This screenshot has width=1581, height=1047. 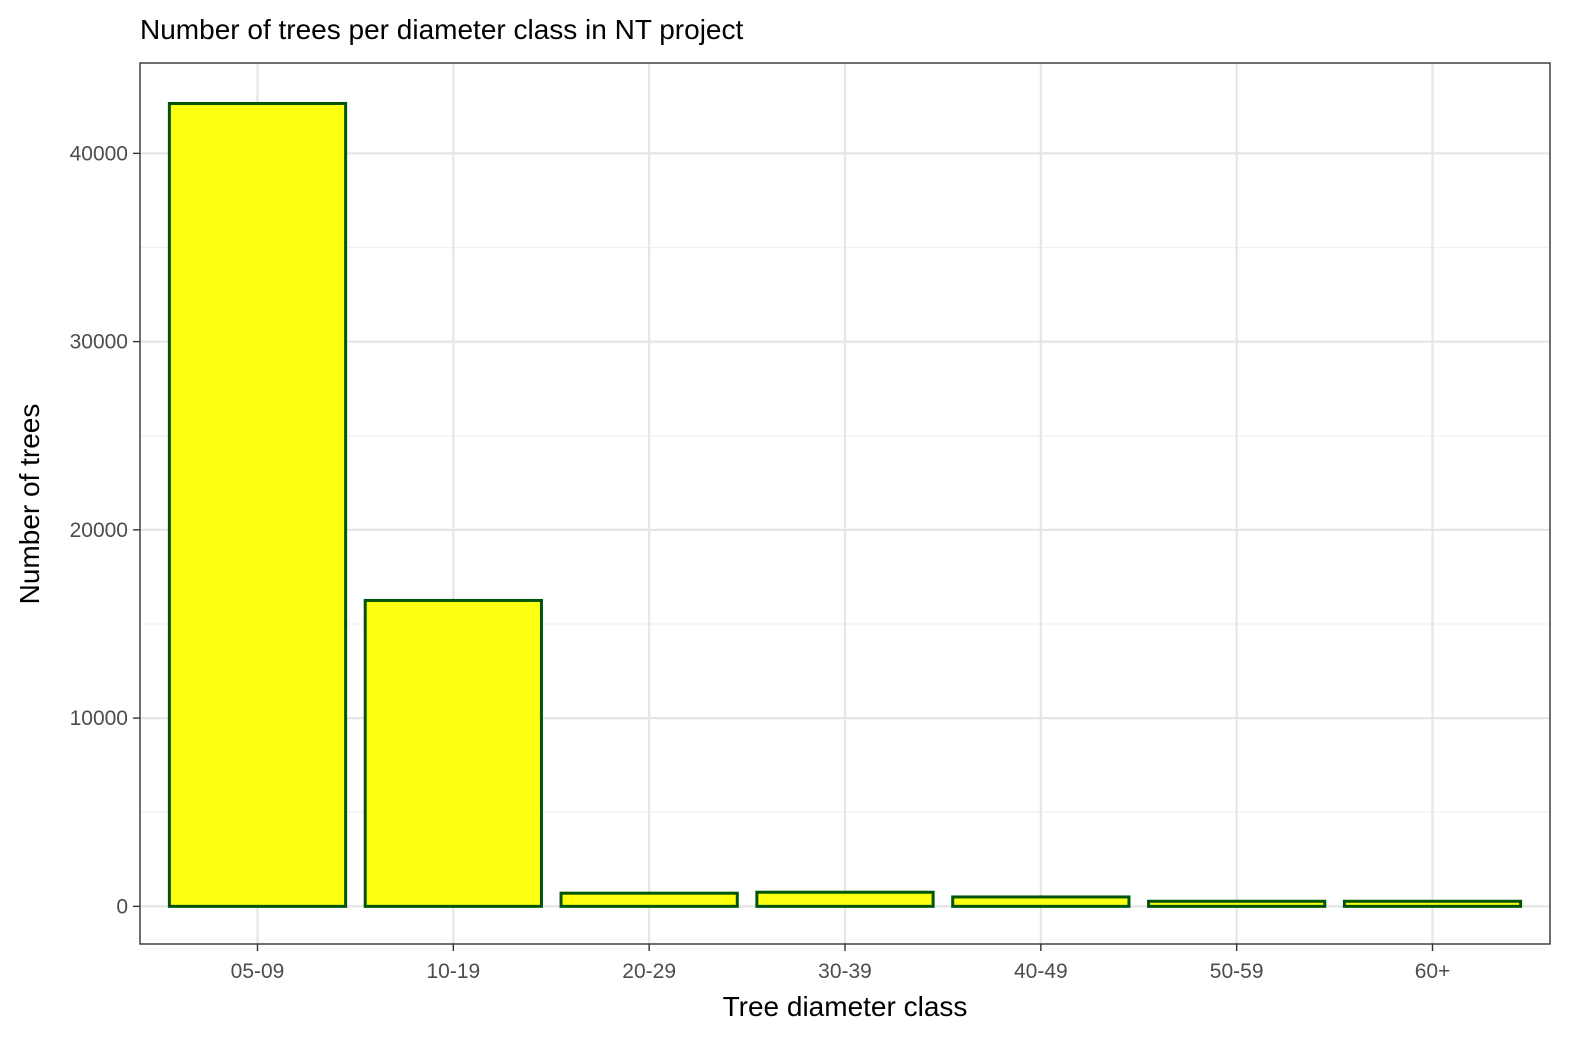 I want to click on x-tick-label: 10-19, so click(x=453, y=971).